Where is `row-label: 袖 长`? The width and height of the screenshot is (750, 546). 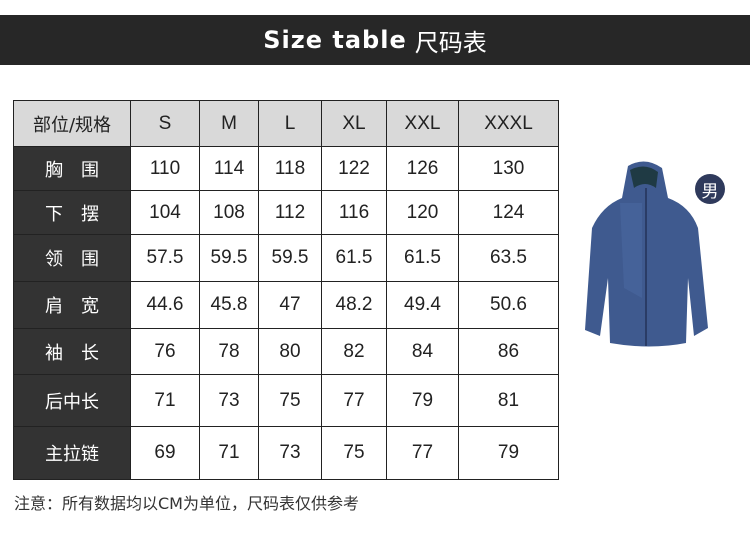 row-label: 袖 长 is located at coordinates (72, 351).